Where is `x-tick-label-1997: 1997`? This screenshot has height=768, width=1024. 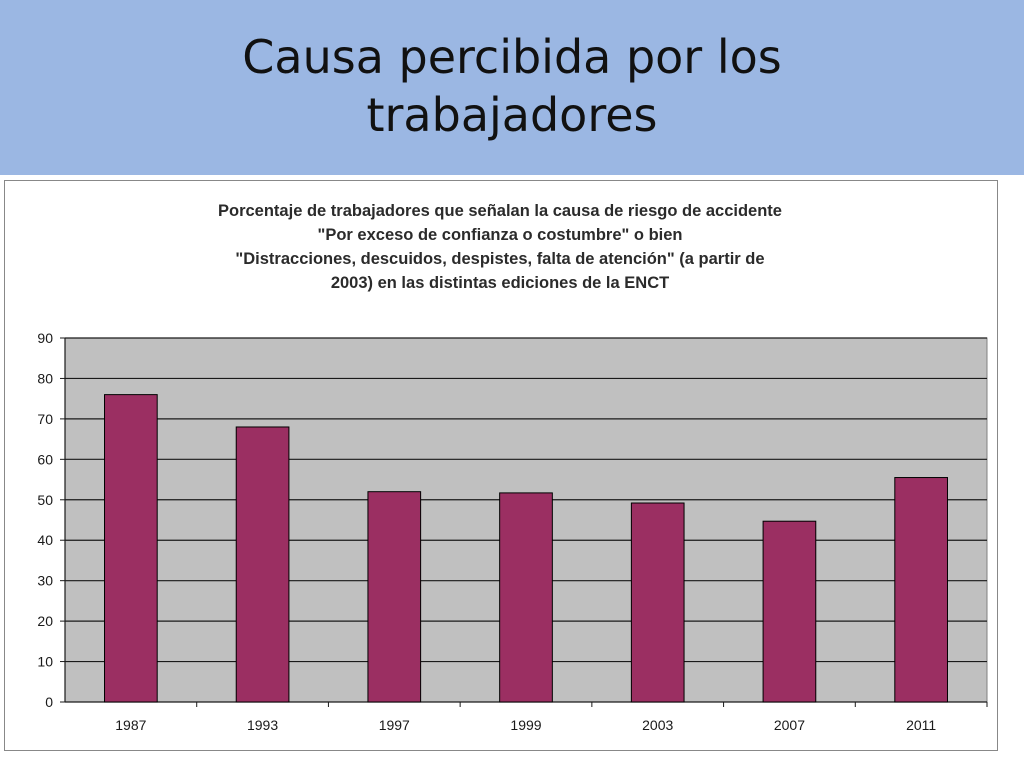
x-tick-label-1997: 1997 is located at coordinates (394, 725).